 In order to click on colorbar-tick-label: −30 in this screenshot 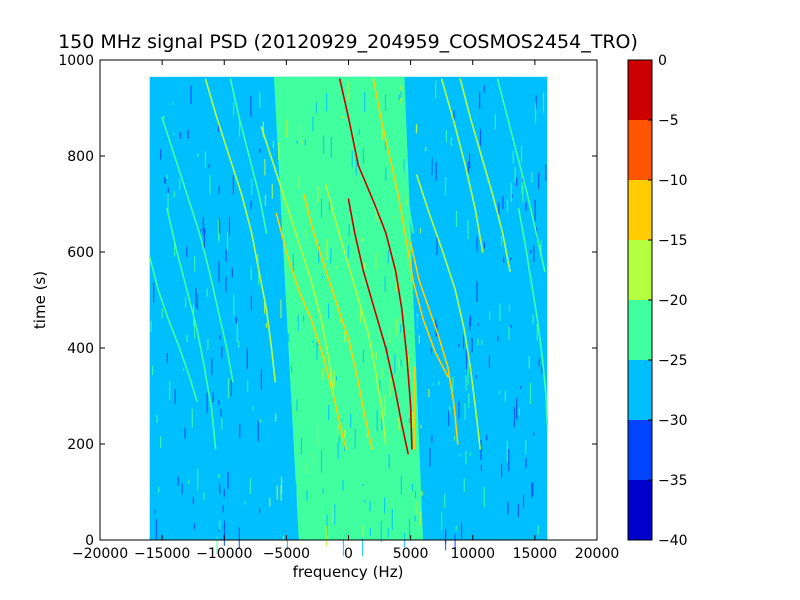, I will do `click(673, 421)`.